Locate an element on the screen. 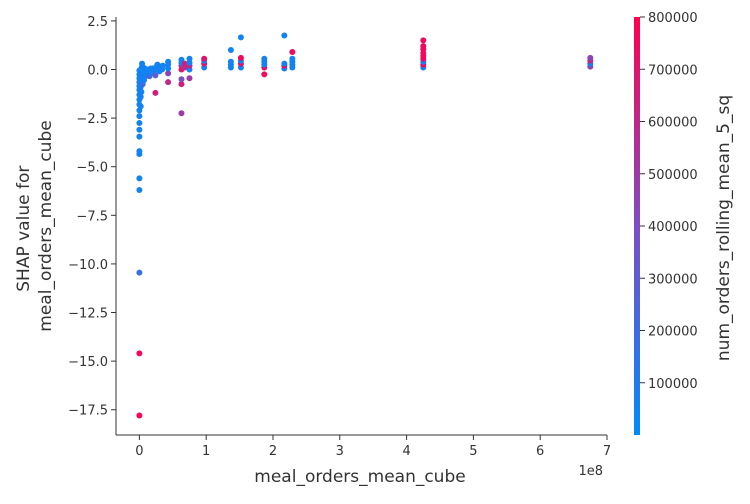  x-offset-label: 1e8 is located at coordinates (590, 471).